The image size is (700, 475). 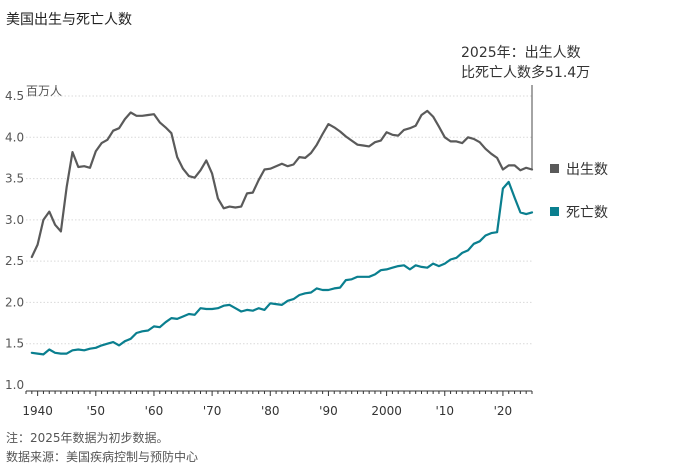 I want to click on x-axis: 1940 '50 '60 '70 '80 '90 2000 '10 '20, so click(x=277, y=404).